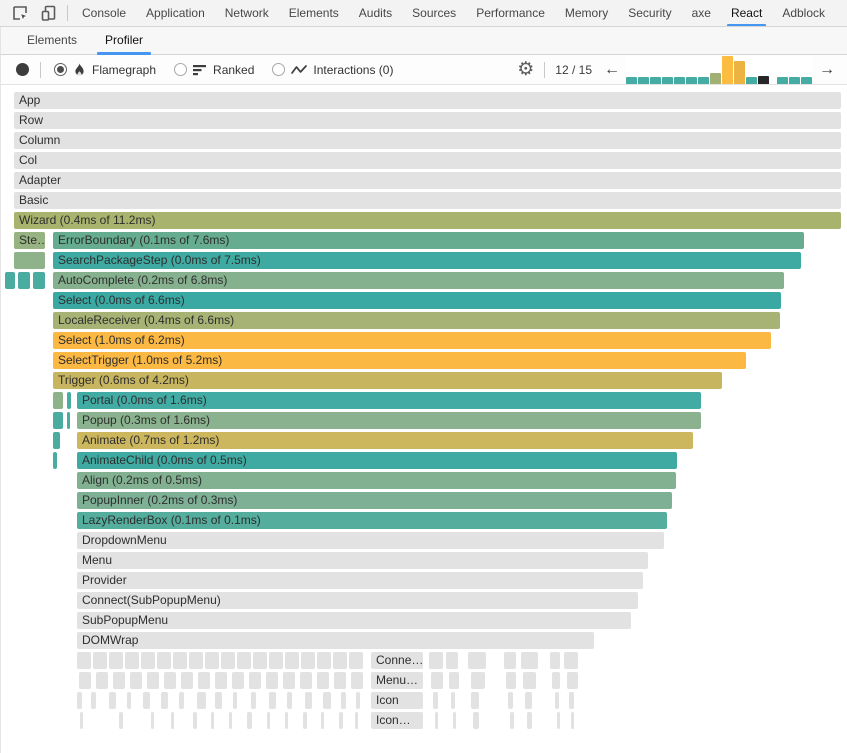  Describe the element at coordinates (746, 13) in the screenshot. I see `top-tab-react: React` at that location.